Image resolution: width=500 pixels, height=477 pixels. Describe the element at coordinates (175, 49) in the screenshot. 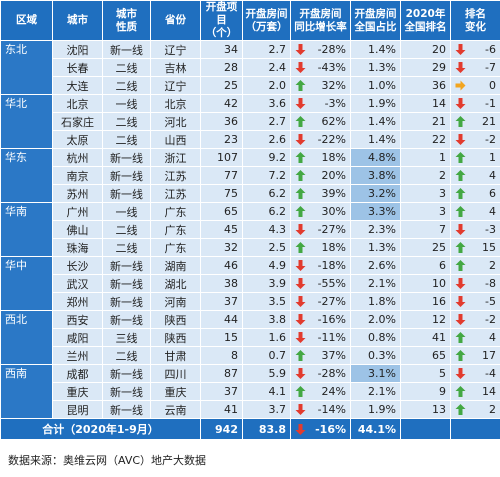

I see `table-cell: 辽宁` at that location.